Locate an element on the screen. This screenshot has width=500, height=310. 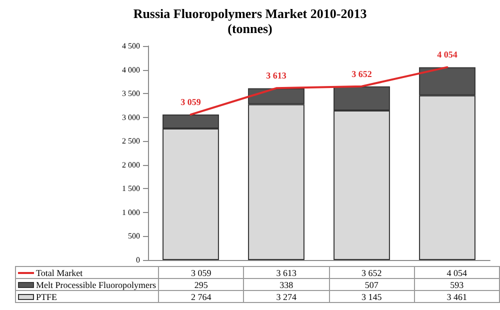
total-label: 3 059 is located at coordinates (201, 272).